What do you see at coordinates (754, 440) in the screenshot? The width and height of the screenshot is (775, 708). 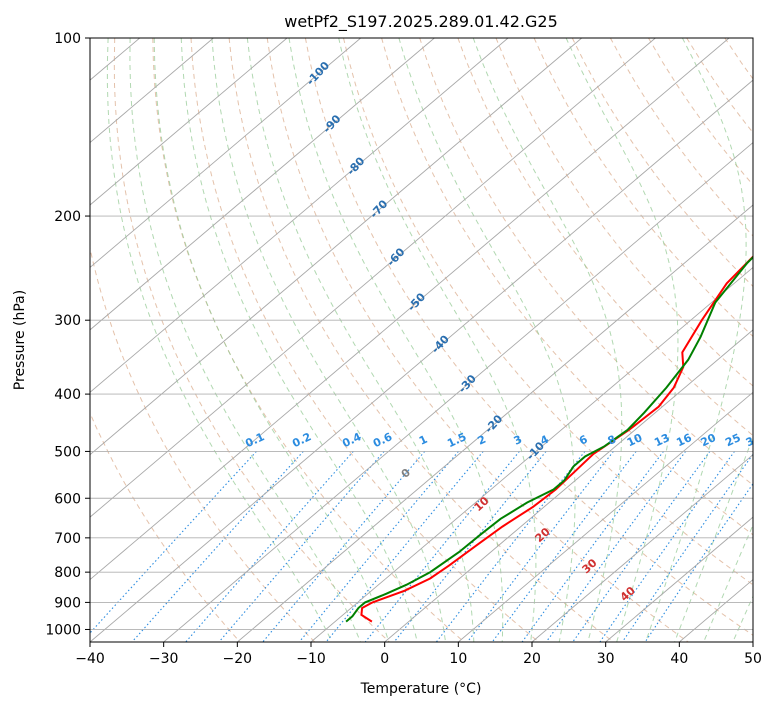 I see `mixing-ratio-label: 30` at bounding box center [754, 440].